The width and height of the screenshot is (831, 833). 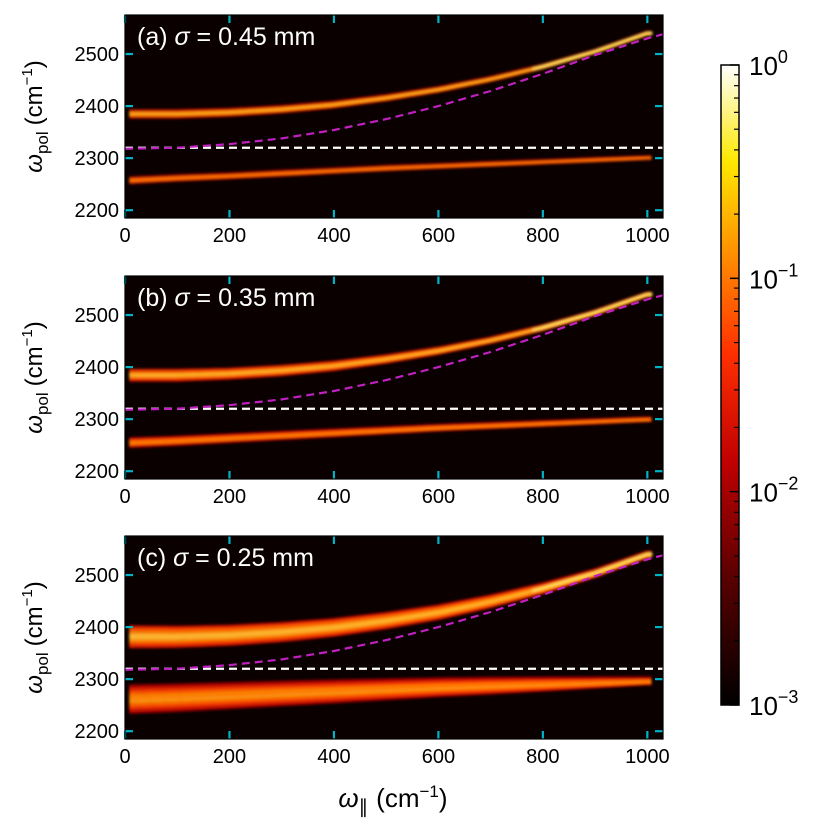 I want to click on colorbar-tick-label: 10⁰, so click(x=768, y=64).